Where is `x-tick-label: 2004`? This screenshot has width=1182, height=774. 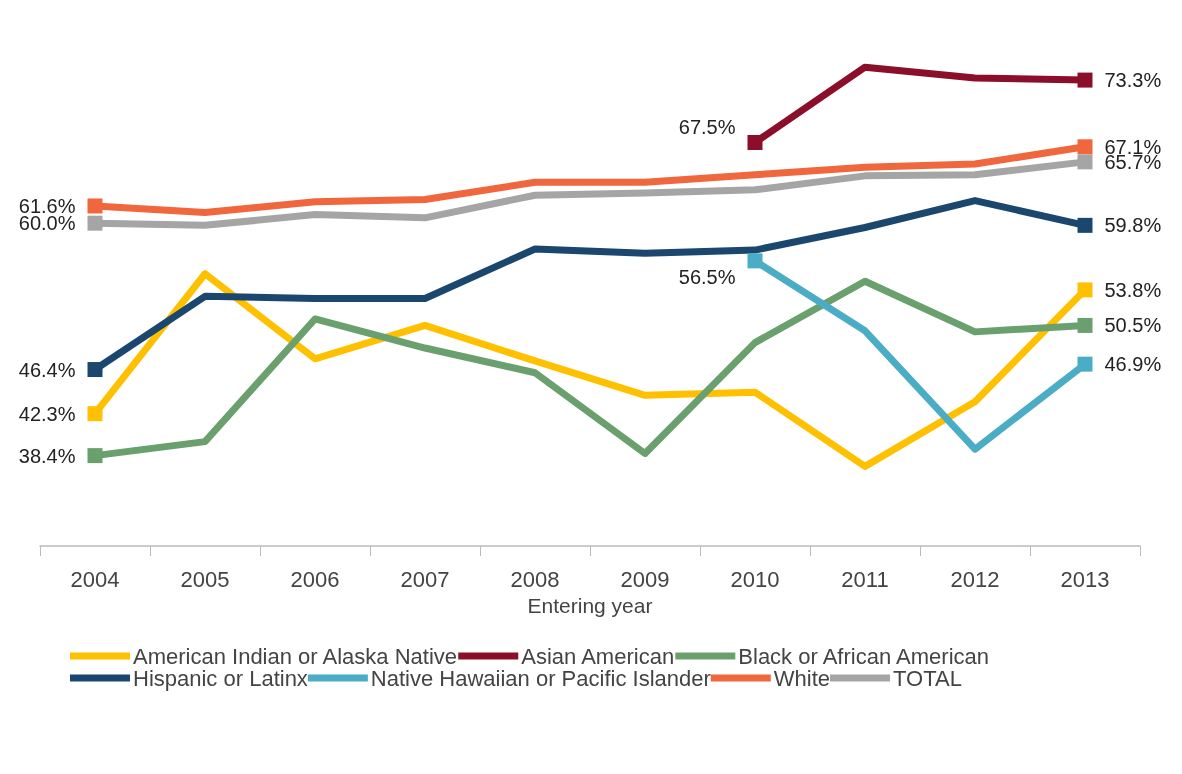 x-tick-label: 2004 is located at coordinates (95, 579).